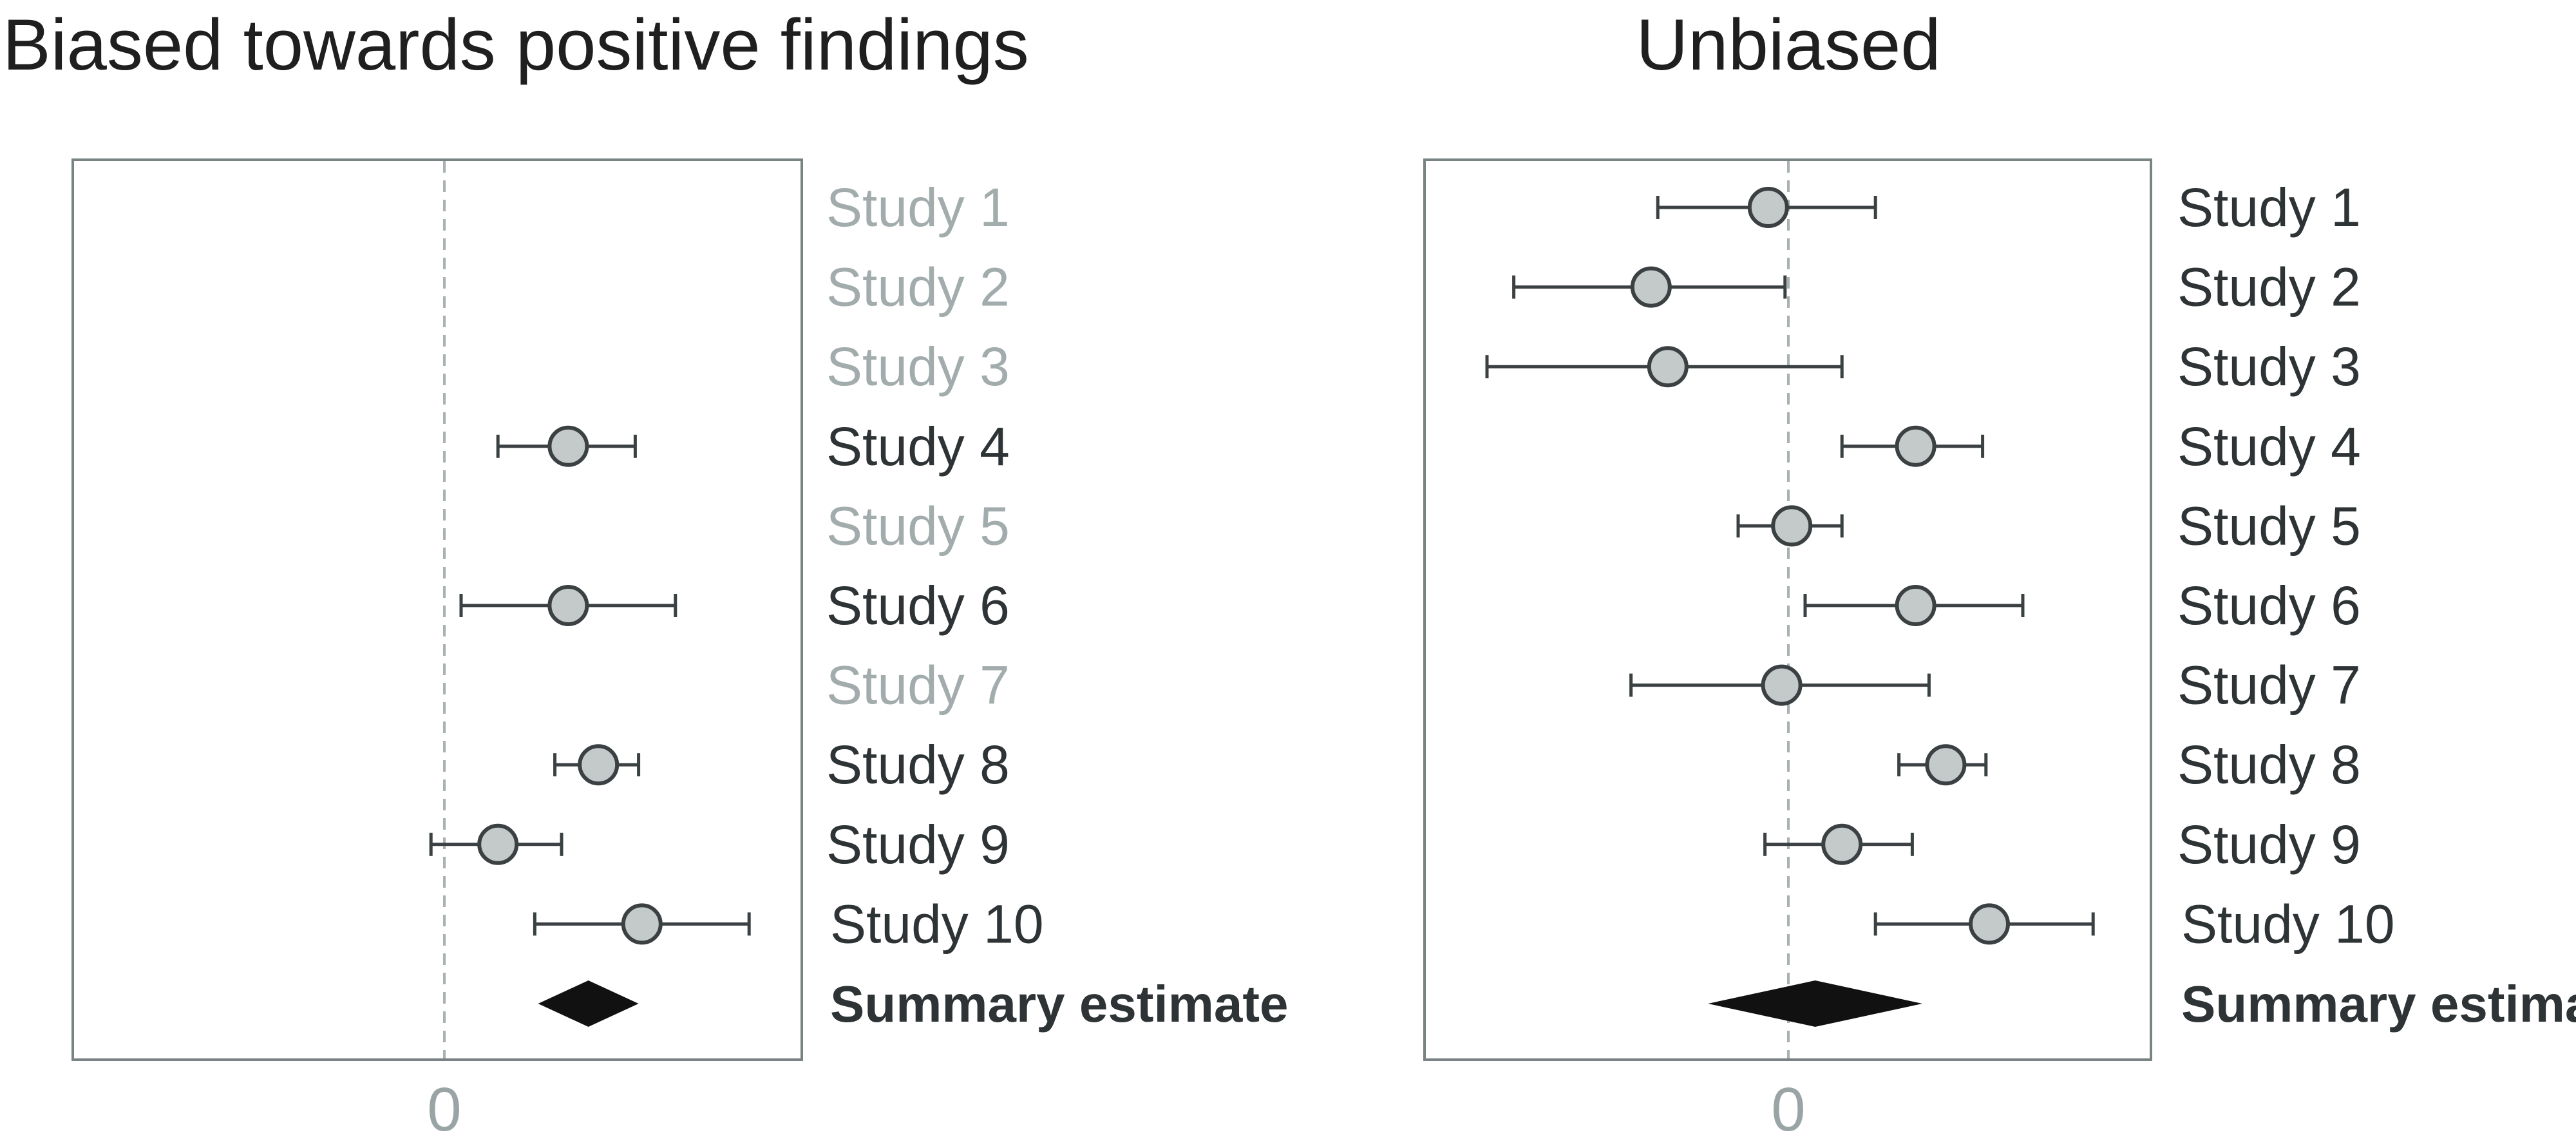  I want to click on panel-title: Biased towards positive findings, so click(516, 45).